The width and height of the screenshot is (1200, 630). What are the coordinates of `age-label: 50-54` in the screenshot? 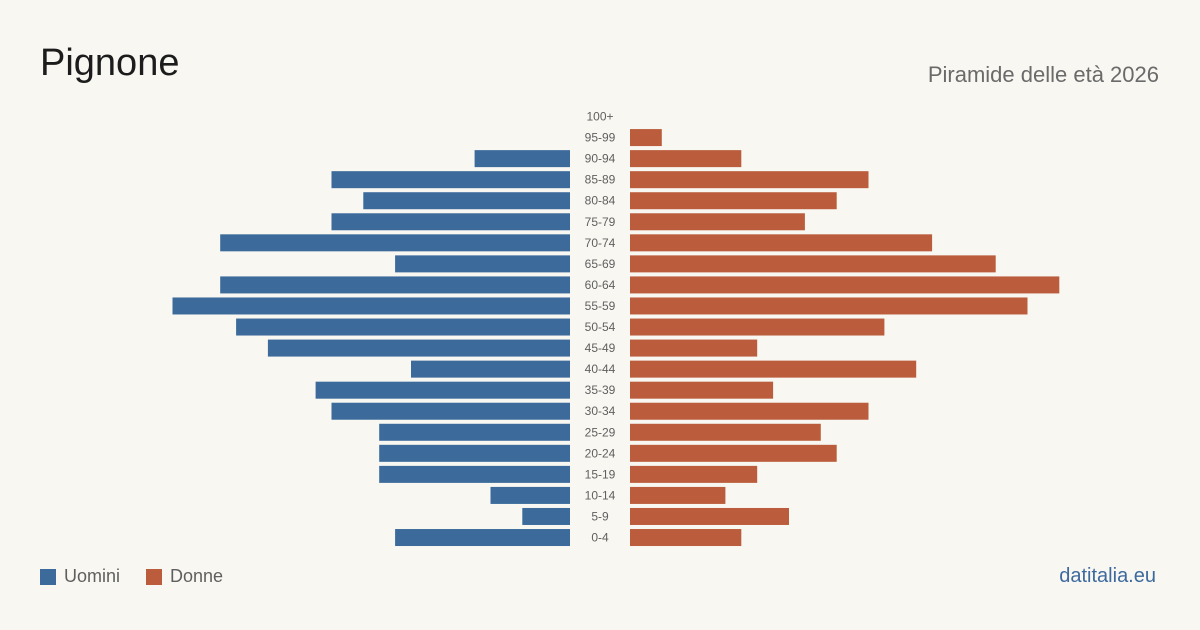 It's located at (600, 327).